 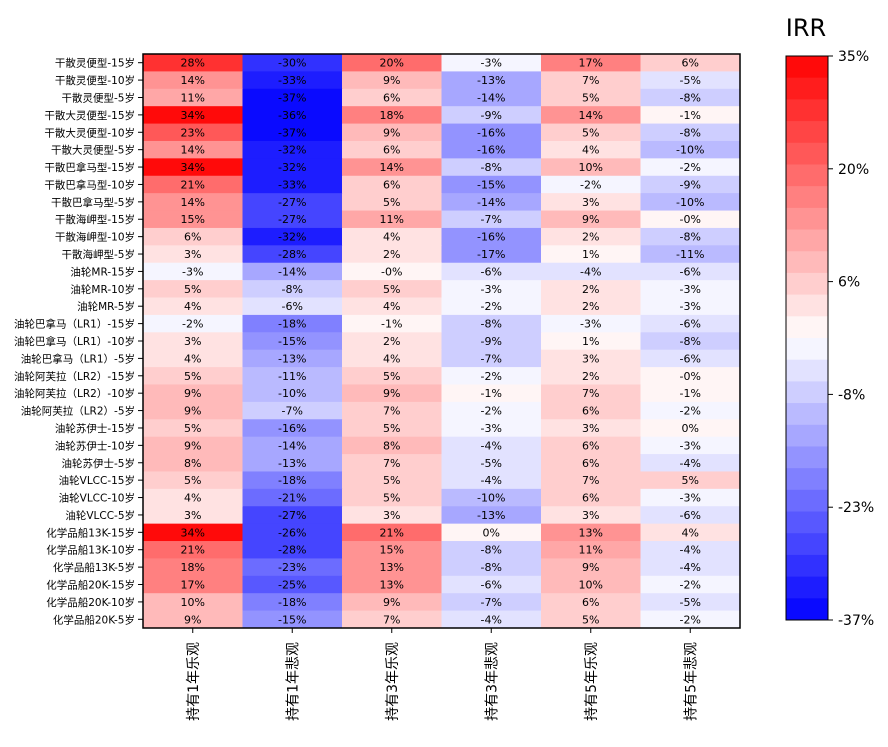 What do you see at coordinates (292, 602) in the screenshot?
I see `cell-value-label: -18%` at bounding box center [292, 602].